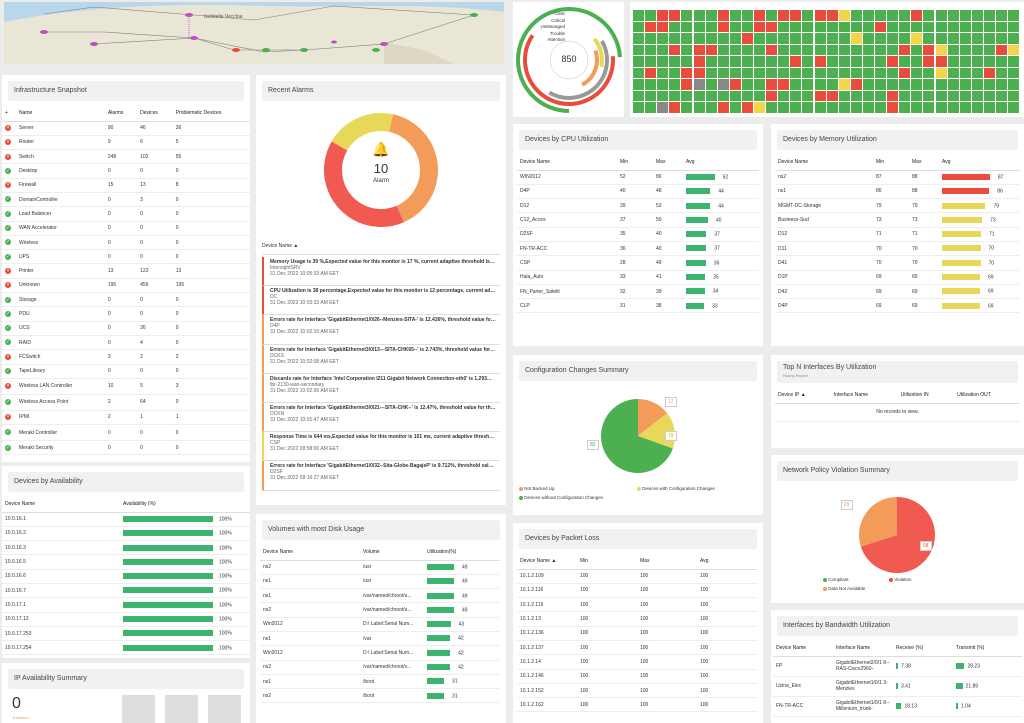  What do you see at coordinates (637, 676) in the screenshot?
I see `table-row: 10.1.2.146 100 100 100` at bounding box center [637, 676].